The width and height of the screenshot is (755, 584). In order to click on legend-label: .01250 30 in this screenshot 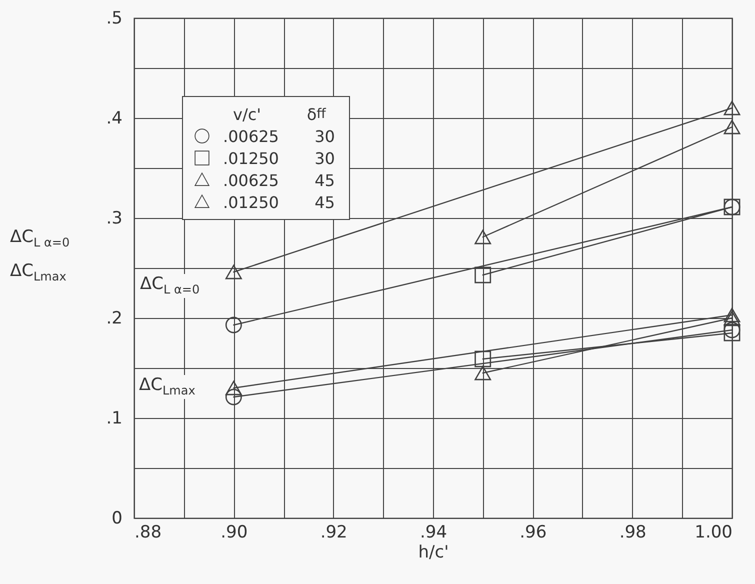, I will do `click(278, 158)`.